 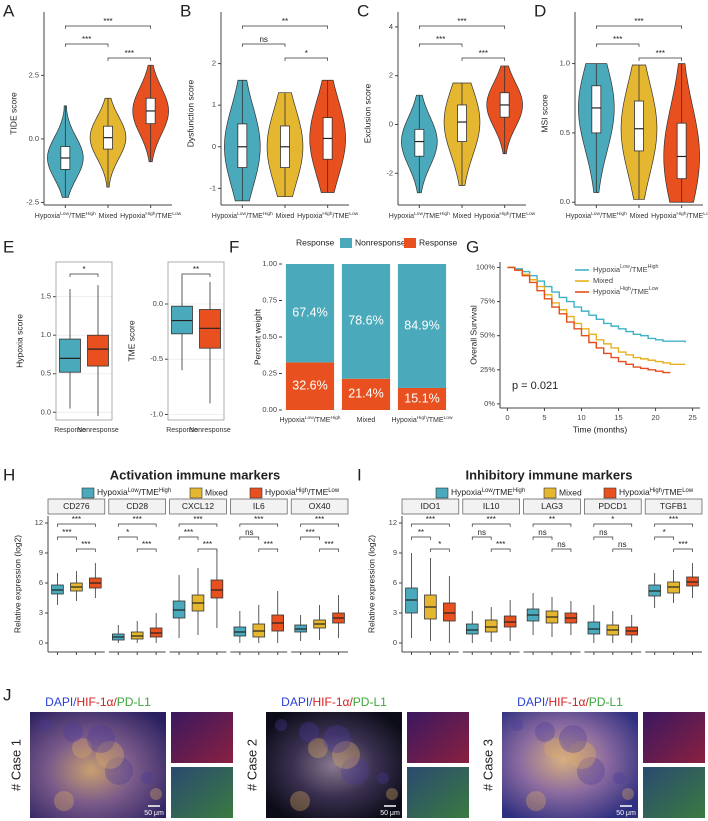 What do you see at coordinates (600, 429) in the screenshot?
I see `x-axis-label: Time (months)` at bounding box center [600, 429].